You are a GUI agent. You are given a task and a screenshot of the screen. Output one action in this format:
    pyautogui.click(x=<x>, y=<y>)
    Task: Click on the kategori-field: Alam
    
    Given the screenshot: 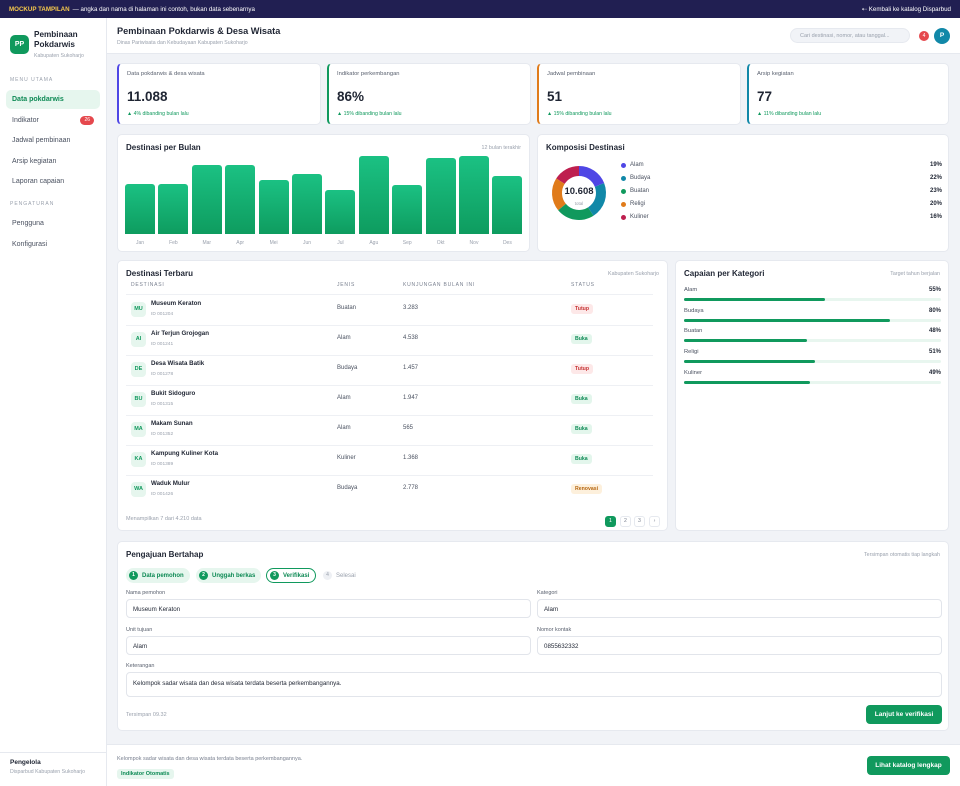 What is the action you would take?
    pyautogui.click(x=739, y=608)
    